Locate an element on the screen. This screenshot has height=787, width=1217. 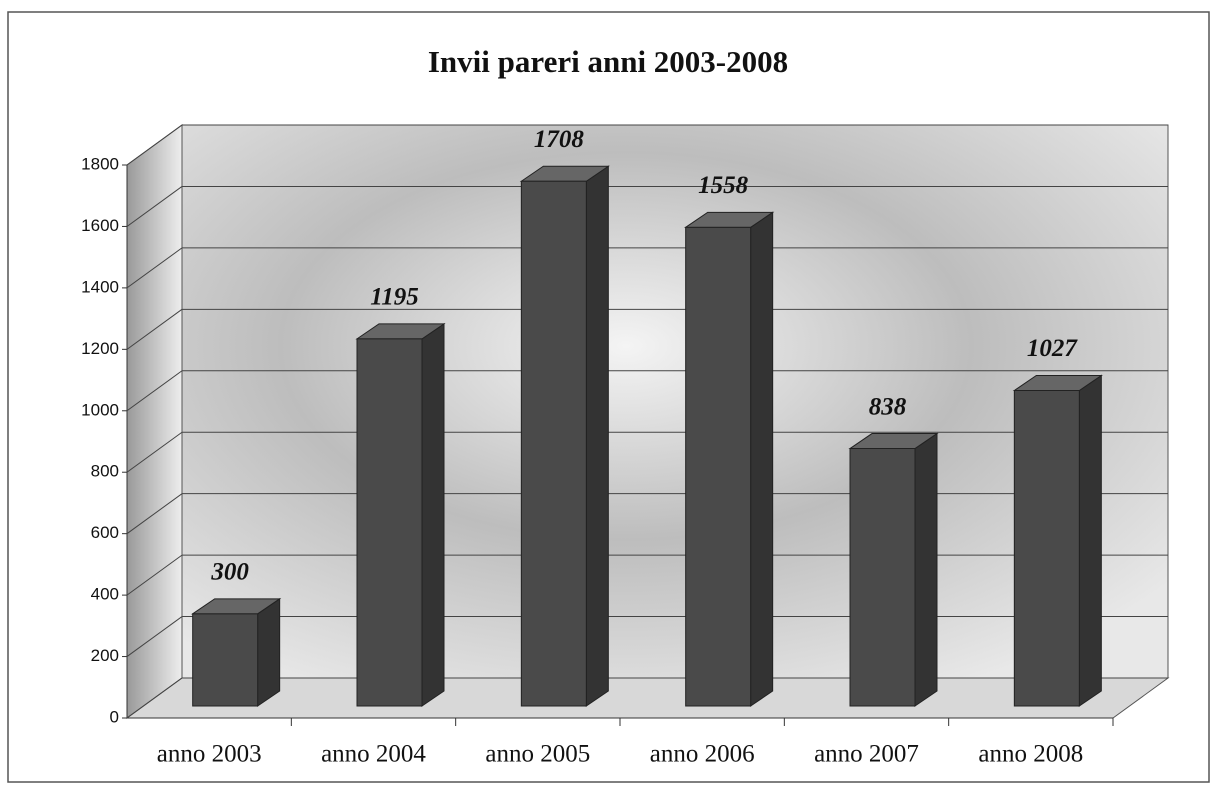
value-label: 1558 is located at coordinates (723, 185).